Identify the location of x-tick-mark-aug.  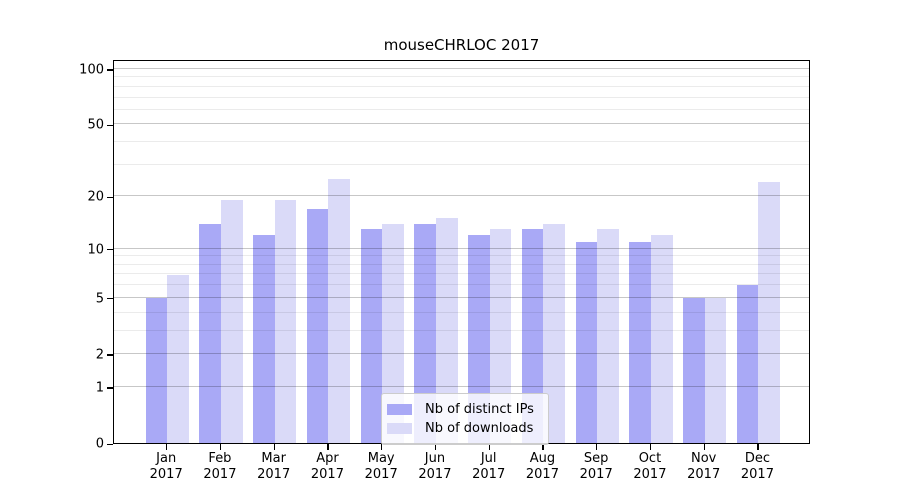
(543, 447).